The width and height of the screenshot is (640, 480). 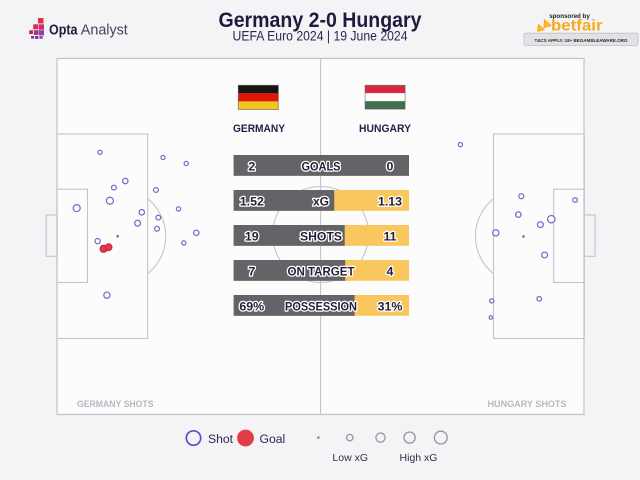 I want to click on svg-text:T&CS APPLY. 18+ BEGAMBLEAWARE.: T&CS APPLY. 18+ BEGAMBLEAWARE.ORG, so click(x=581, y=40).